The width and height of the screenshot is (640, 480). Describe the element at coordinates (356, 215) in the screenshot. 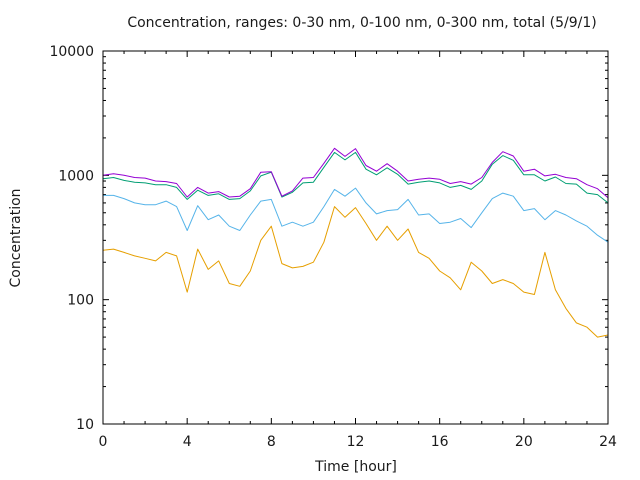

I see `series-line-0-100-nm` at that location.